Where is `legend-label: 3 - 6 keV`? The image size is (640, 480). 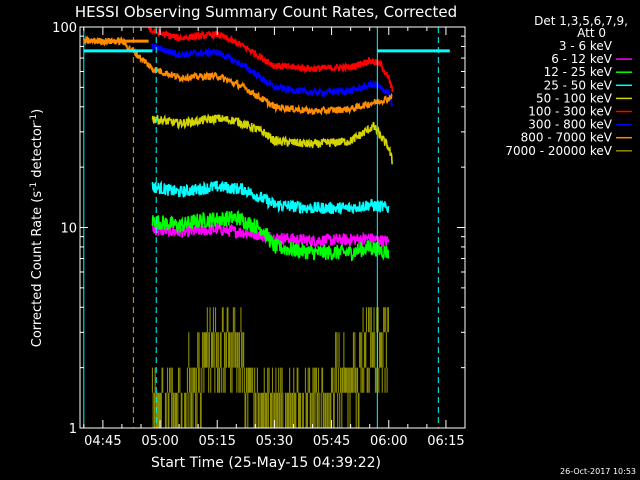
legend-label: 3 - 6 keV is located at coordinates (586, 46).